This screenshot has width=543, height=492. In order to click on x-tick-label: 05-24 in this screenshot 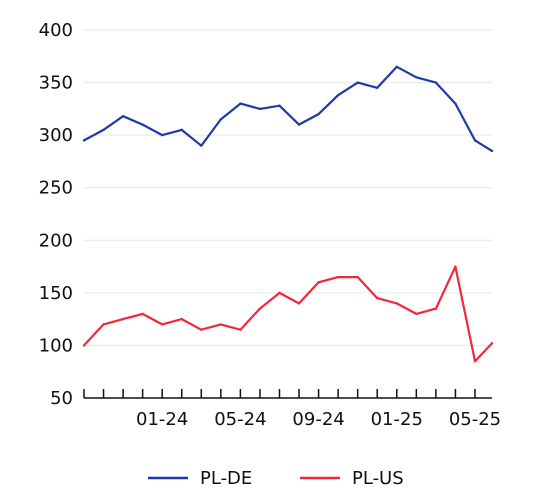, I will do `click(240, 419)`.